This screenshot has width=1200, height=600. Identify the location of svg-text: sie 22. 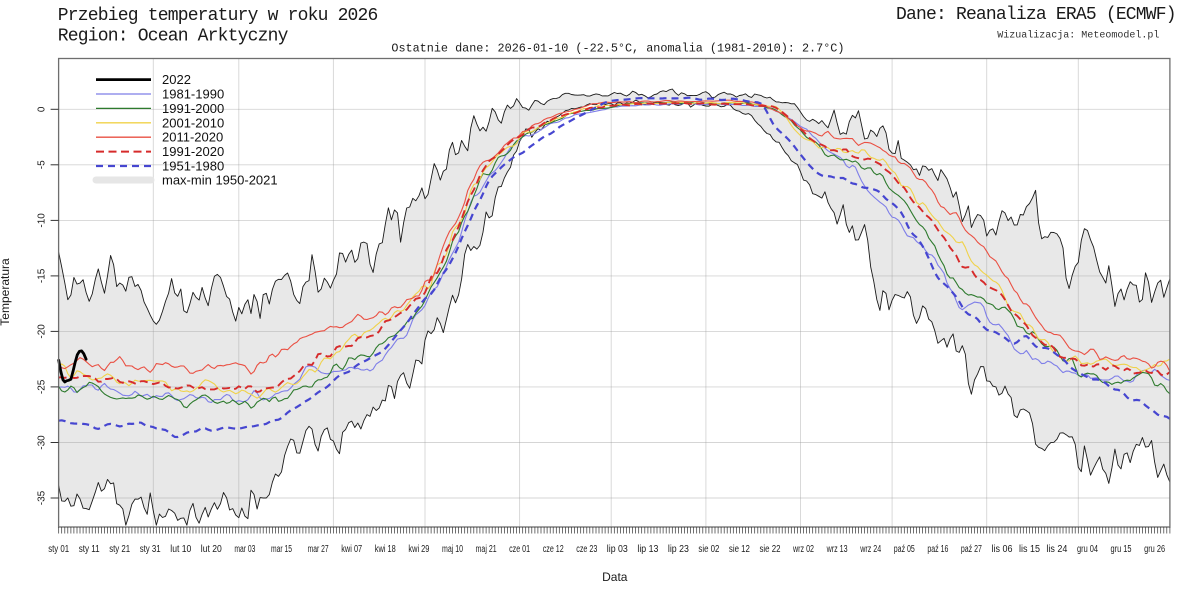
(770, 549).